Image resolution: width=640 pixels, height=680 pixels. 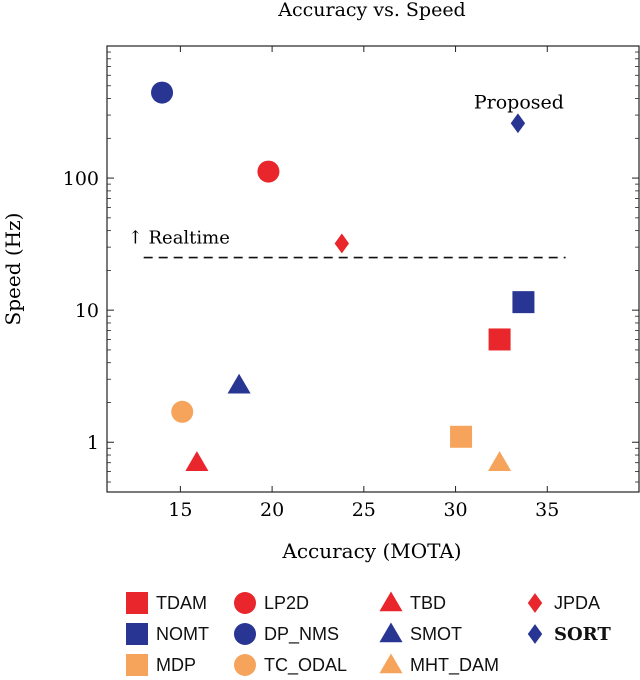 What do you see at coordinates (13, 269) in the screenshot?
I see `y-axis-label: Speed (Hz)` at bounding box center [13, 269].